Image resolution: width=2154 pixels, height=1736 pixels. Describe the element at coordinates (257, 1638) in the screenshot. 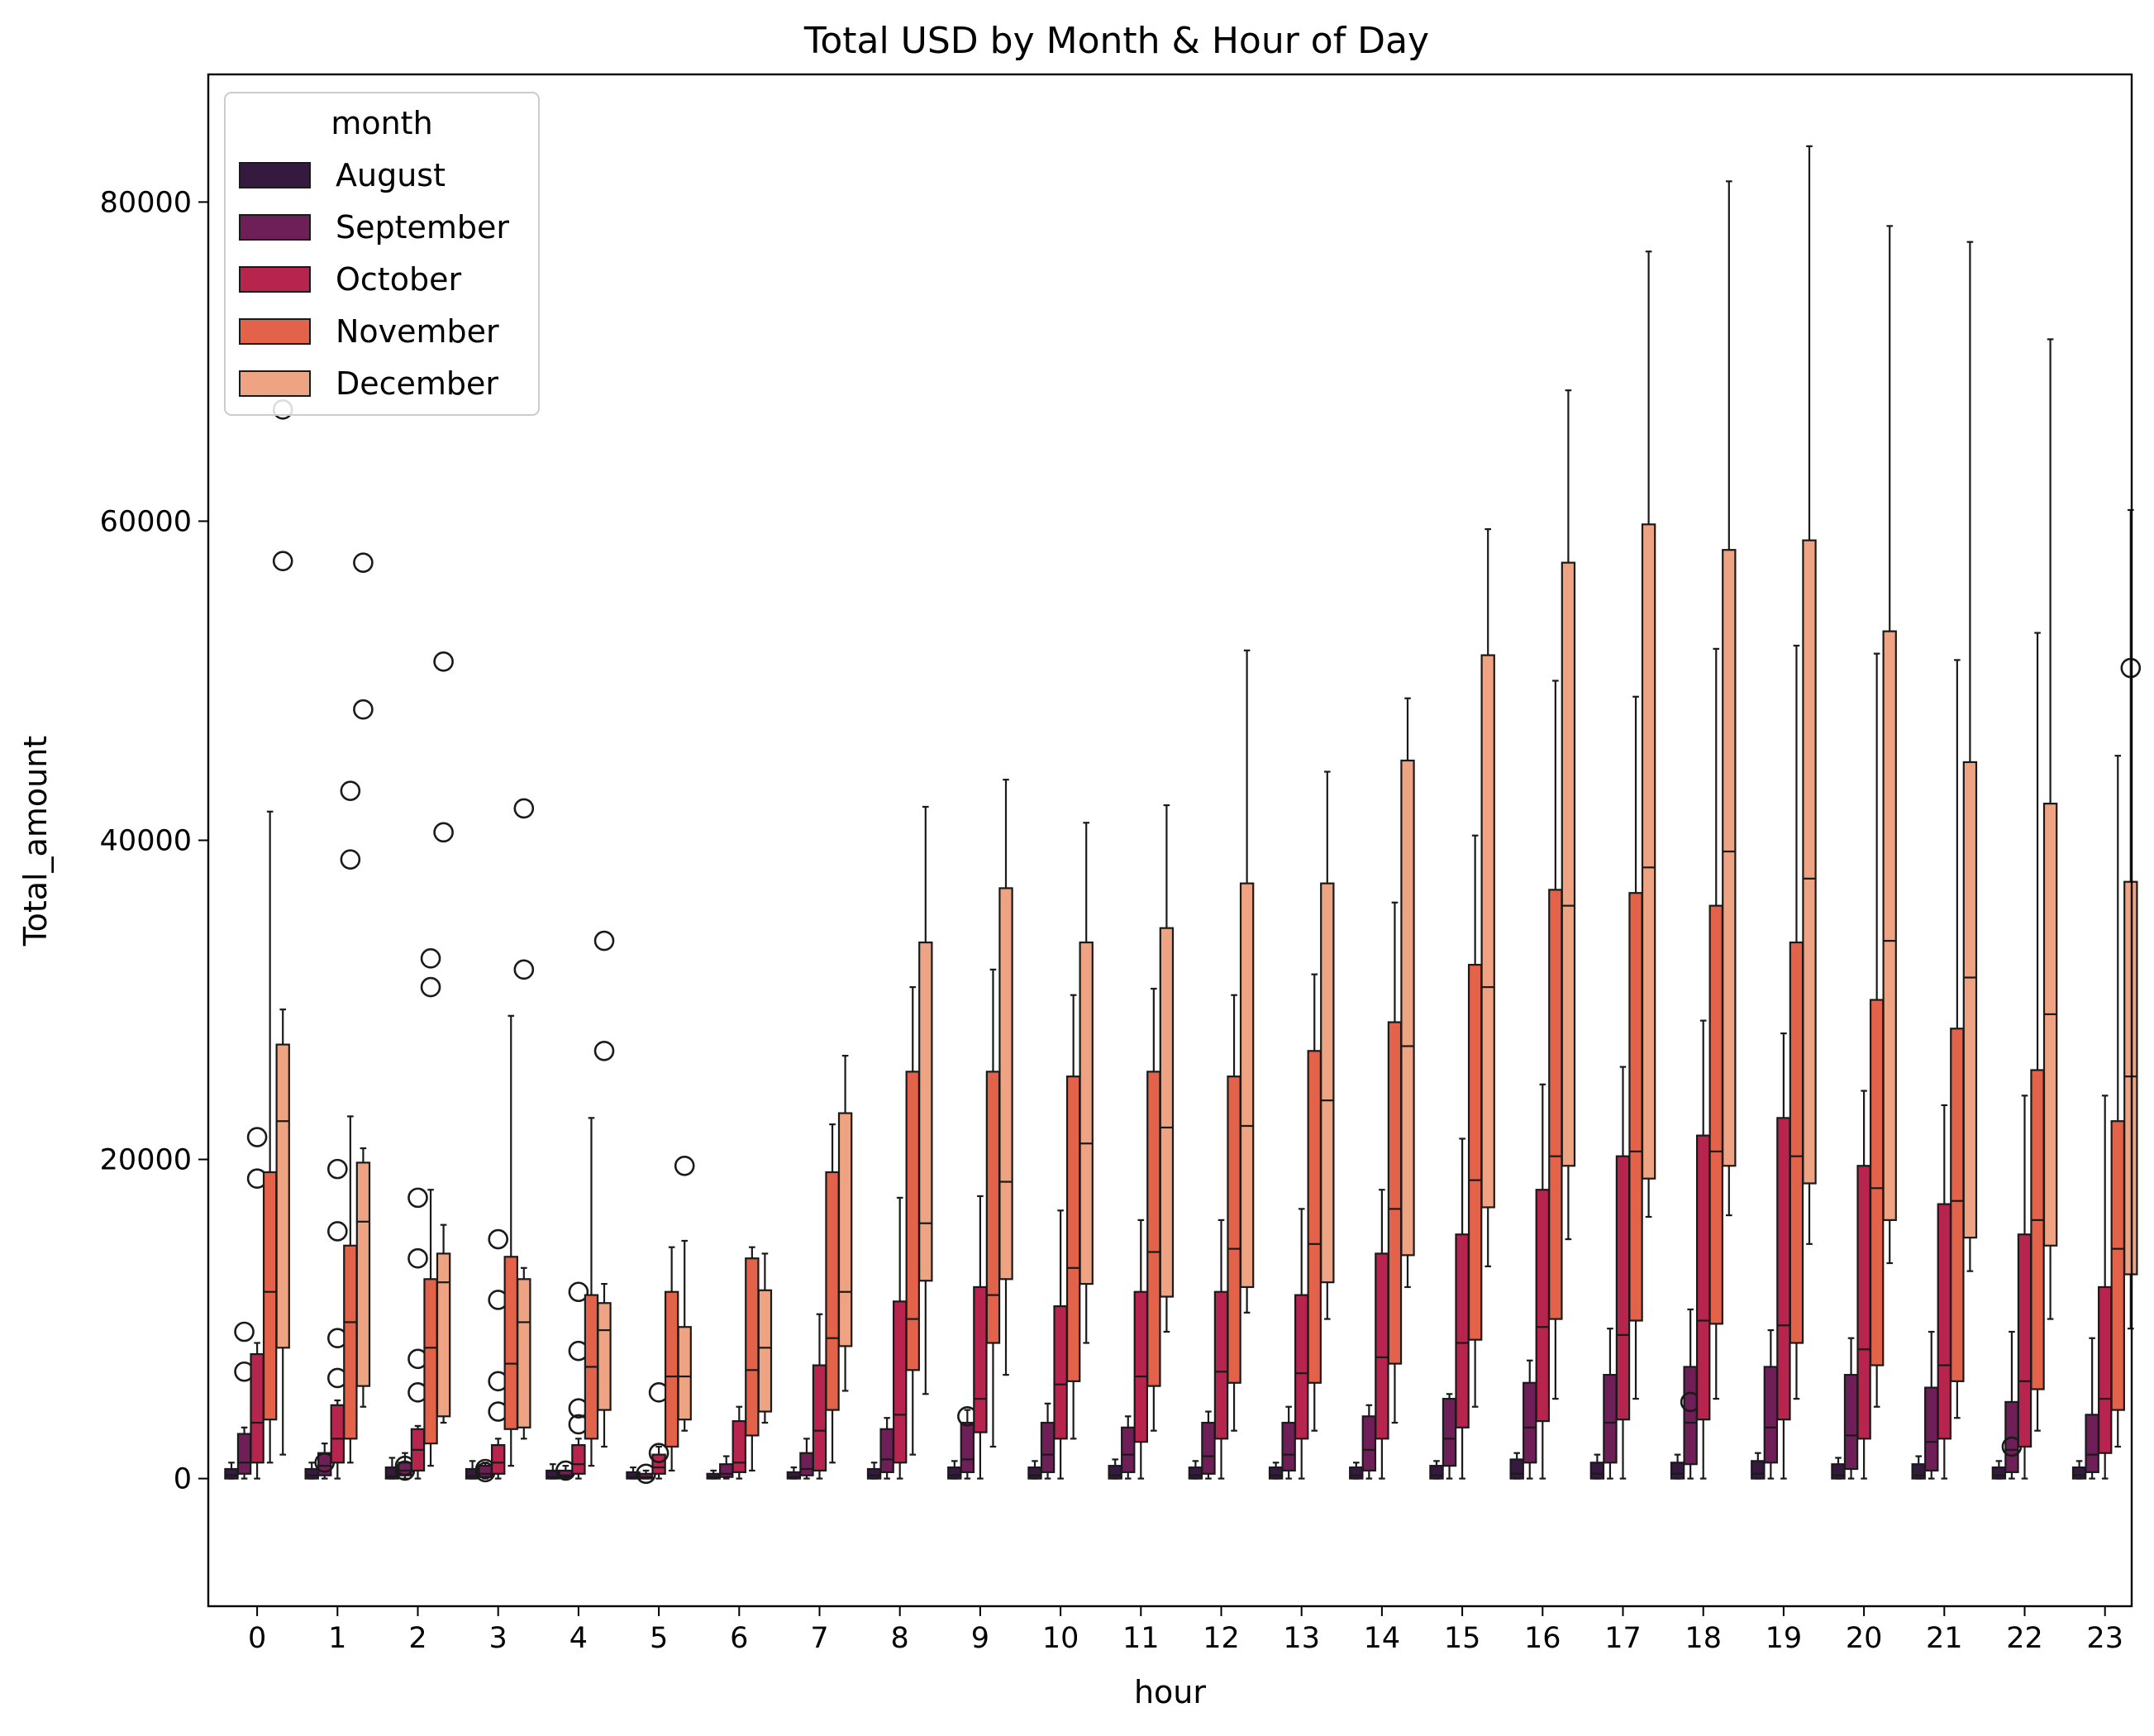

I see `x-tick-label: 0` at that location.